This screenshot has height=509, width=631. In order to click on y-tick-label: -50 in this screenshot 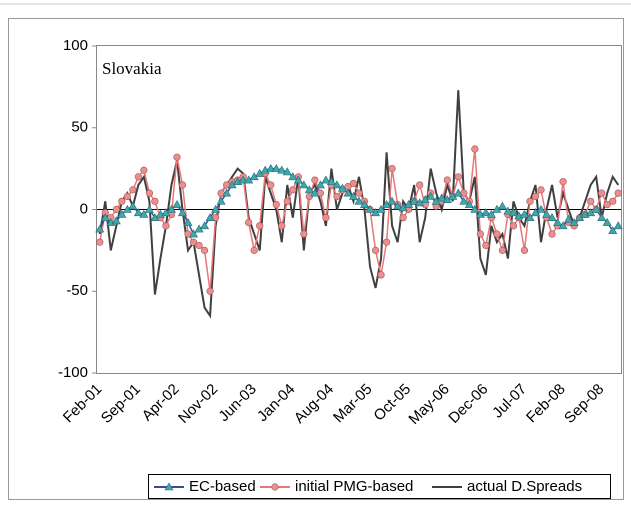, I will do `click(77, 290)`.